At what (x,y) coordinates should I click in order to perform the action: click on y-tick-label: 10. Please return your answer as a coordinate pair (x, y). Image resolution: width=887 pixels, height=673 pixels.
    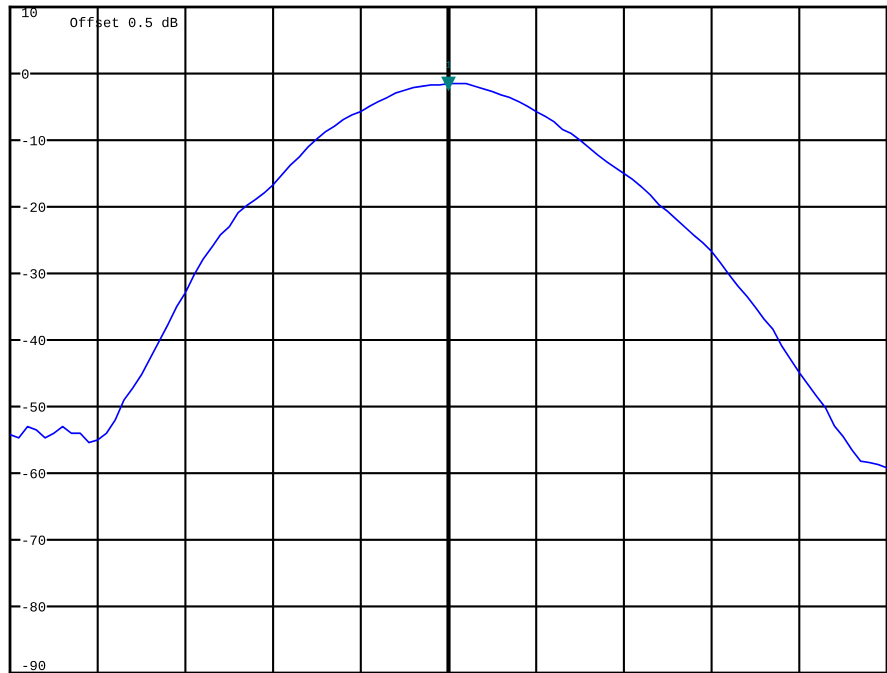
    Looking at the image, I should click on (29, 13).